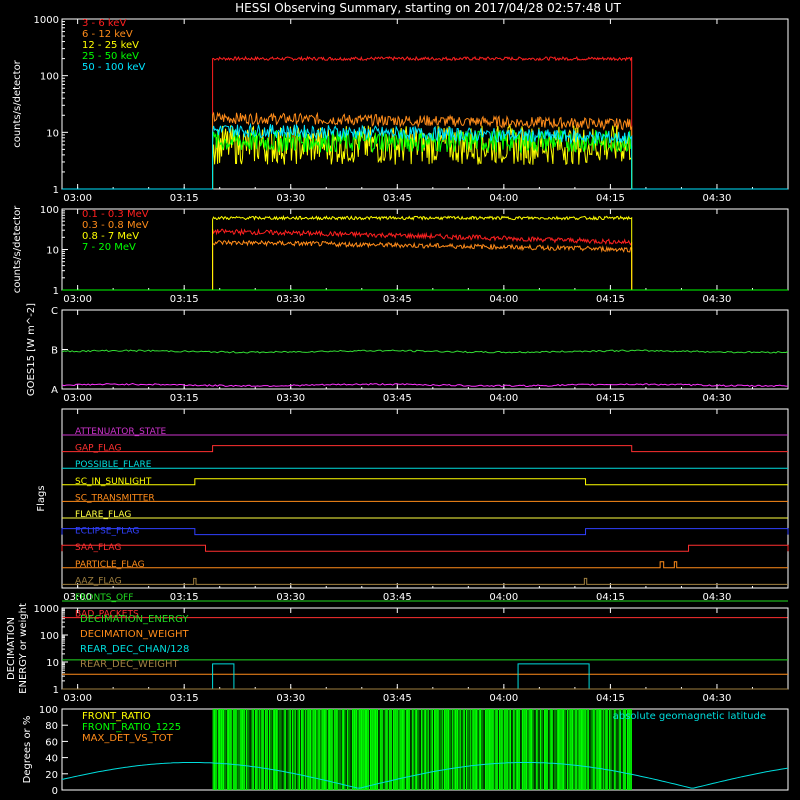 This screenshot has height=800, width=800. What do you see at coordinates (98, 548) in the screenshot?
I see `flags-label-7: SAA_FLAG` at bounding box center [98, 548].